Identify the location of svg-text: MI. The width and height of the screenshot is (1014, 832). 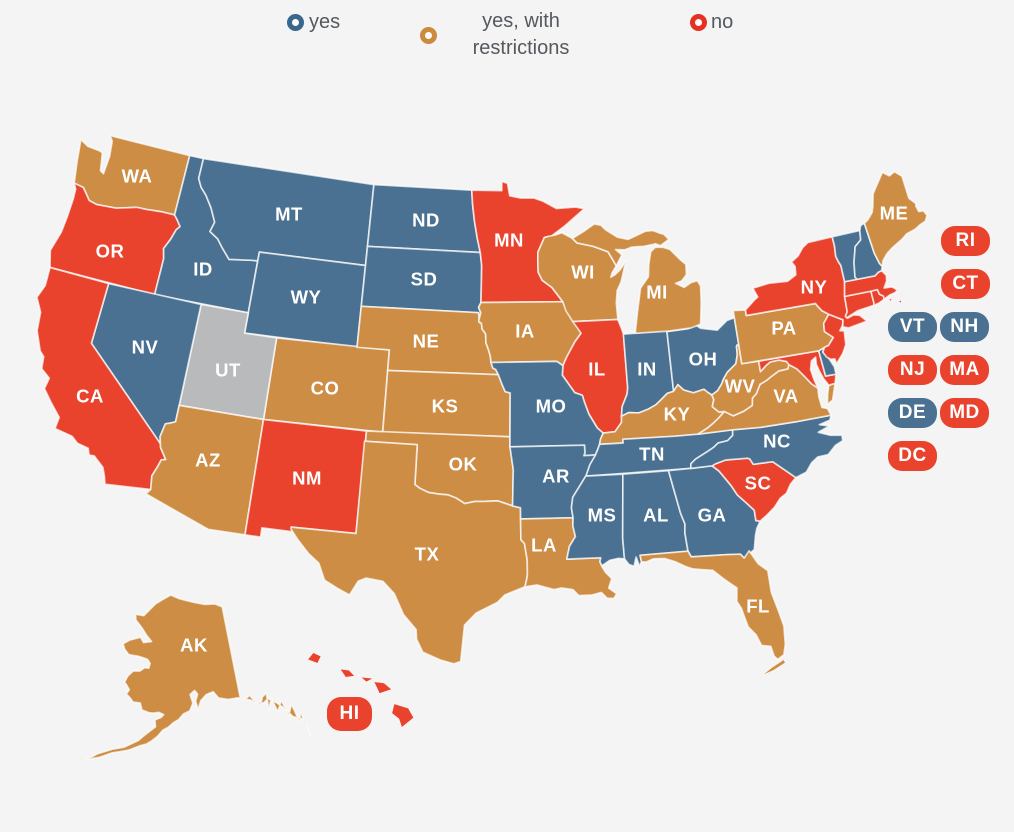
(657, 292).